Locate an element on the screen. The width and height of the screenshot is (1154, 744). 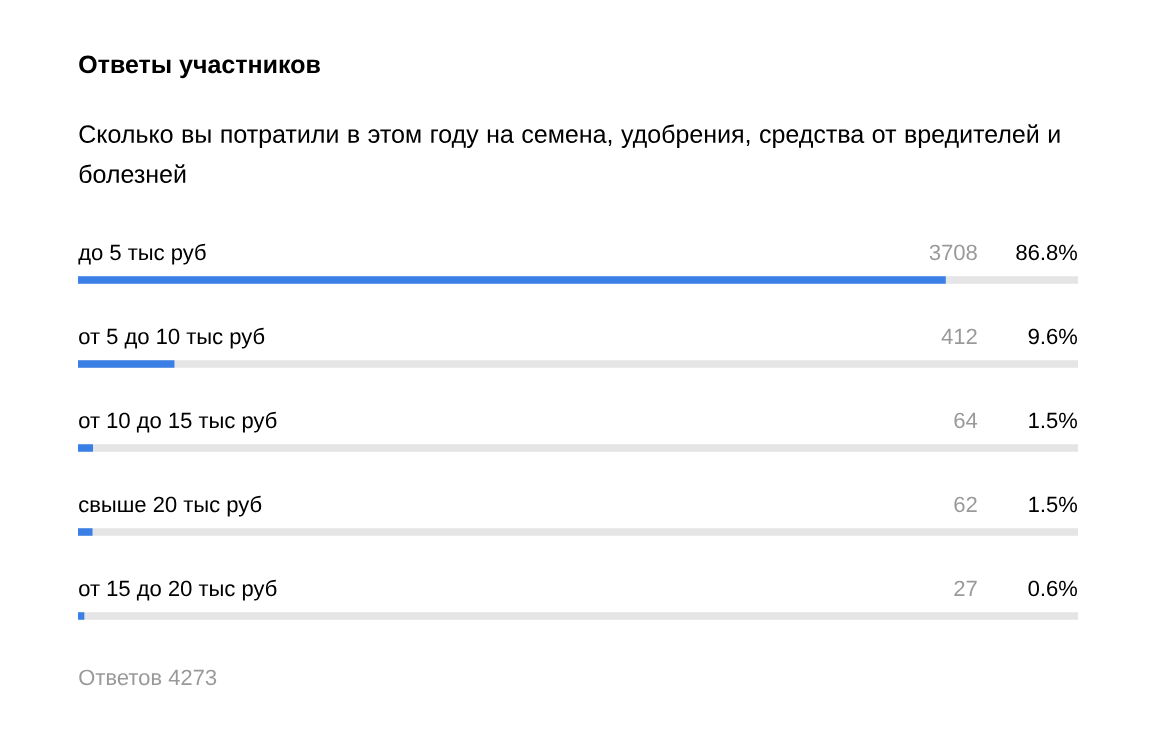
annotation: 9.6% is located at coordinates (1052, 336).